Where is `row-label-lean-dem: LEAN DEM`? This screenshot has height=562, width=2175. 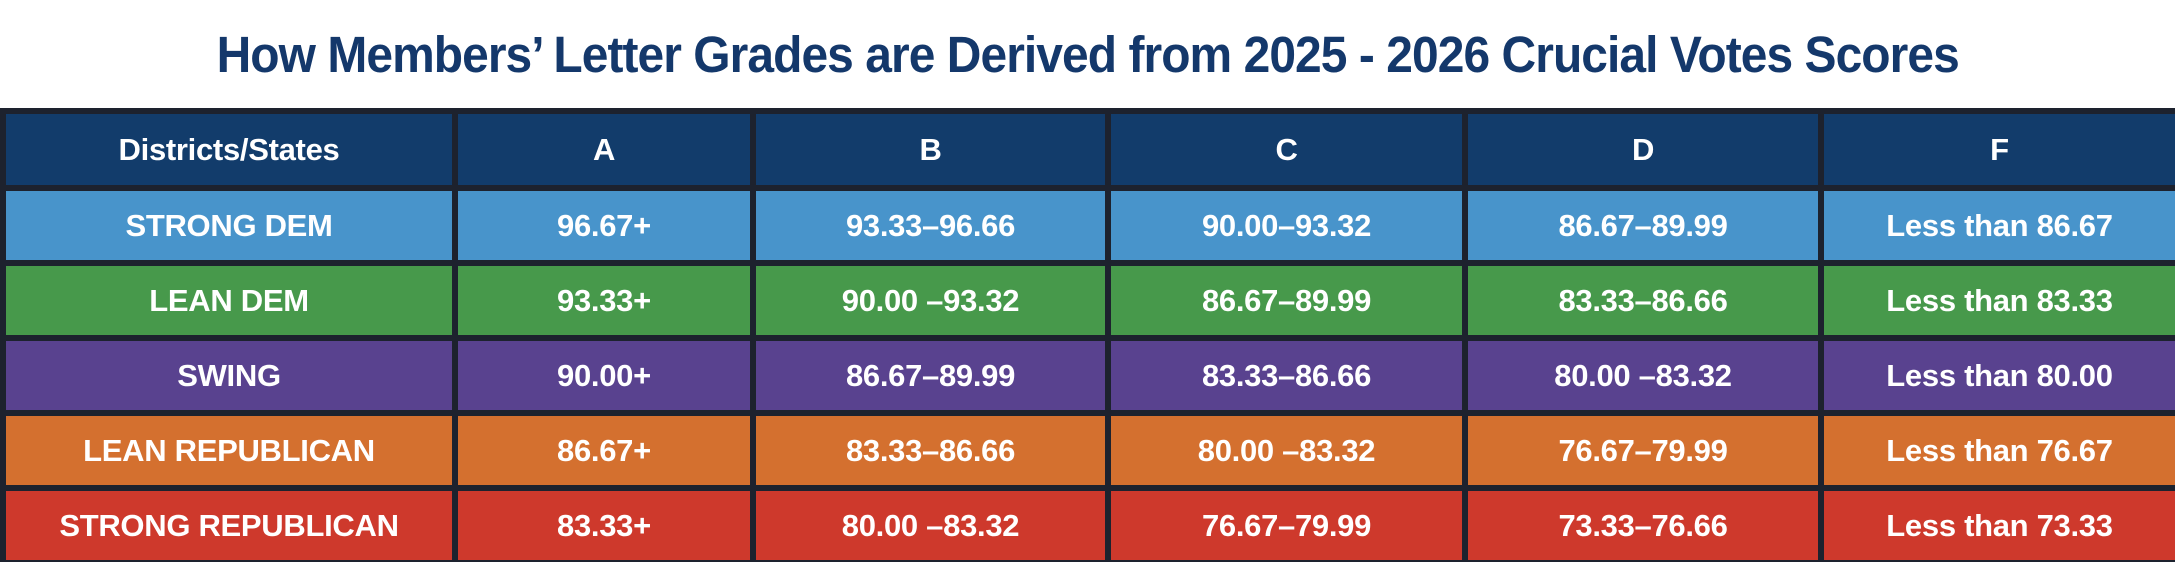
row-label-lean-dem: LEAN DEM is located at coordinates (229, 300).